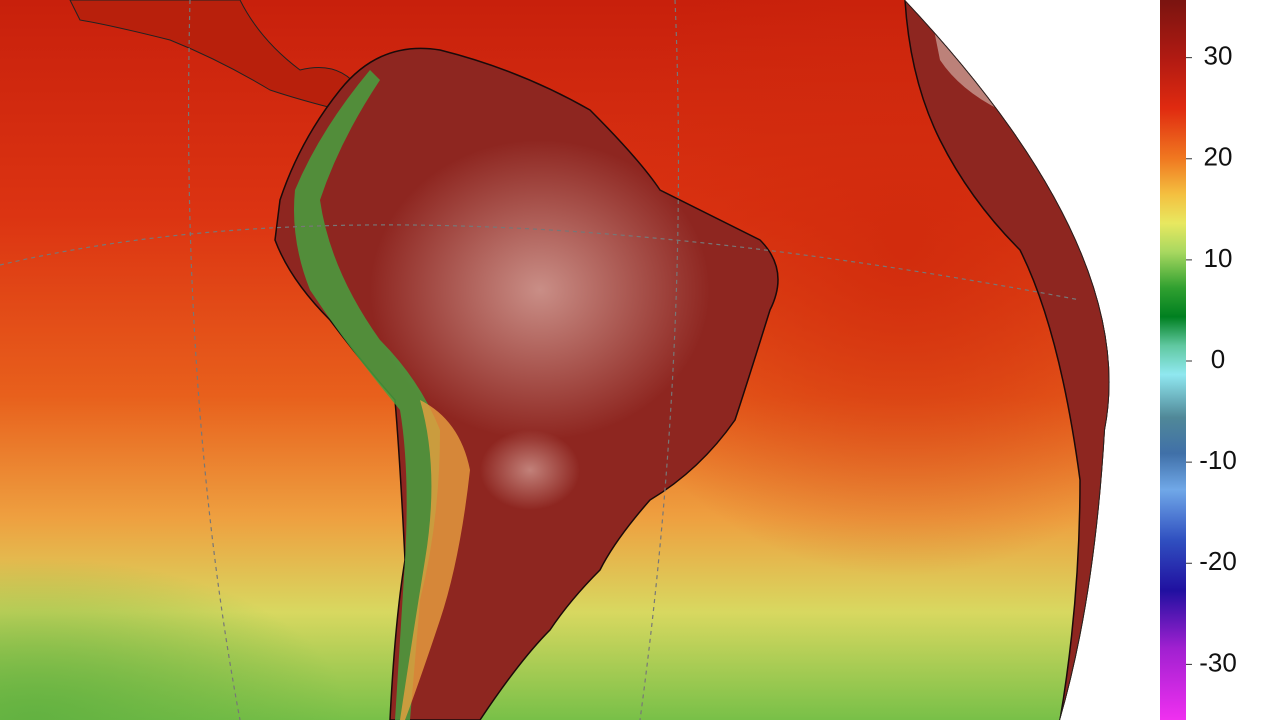 The image size is (1280, 720). Describe the element at coordinates (1218, 157) in the screenshot. I see `colorbar-tick-label: 20` at that location.